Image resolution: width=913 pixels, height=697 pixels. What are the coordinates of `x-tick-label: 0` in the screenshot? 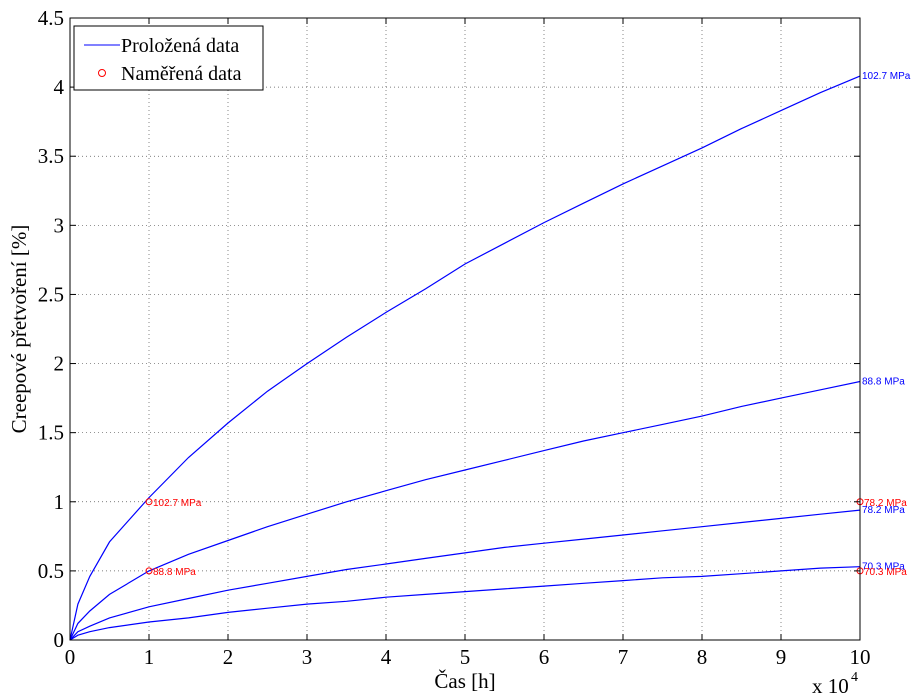 It's located at (70, 657).